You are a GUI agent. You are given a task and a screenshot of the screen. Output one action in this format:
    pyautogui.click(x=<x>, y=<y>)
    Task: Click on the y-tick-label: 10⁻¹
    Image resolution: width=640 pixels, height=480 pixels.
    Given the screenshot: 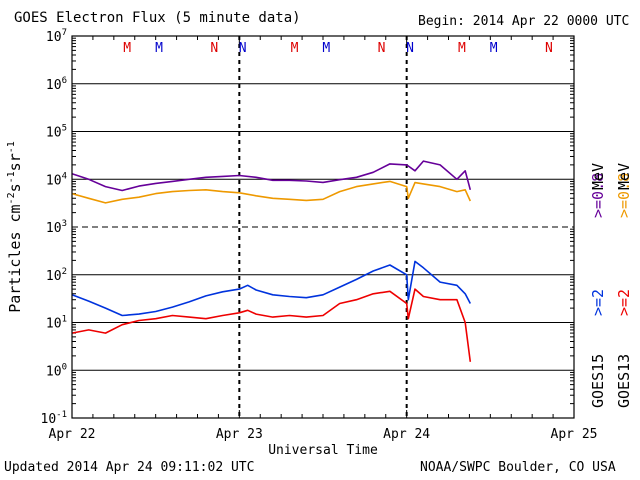 What is the action you would take?
    pyautogui.click(x=54, y=418)
    